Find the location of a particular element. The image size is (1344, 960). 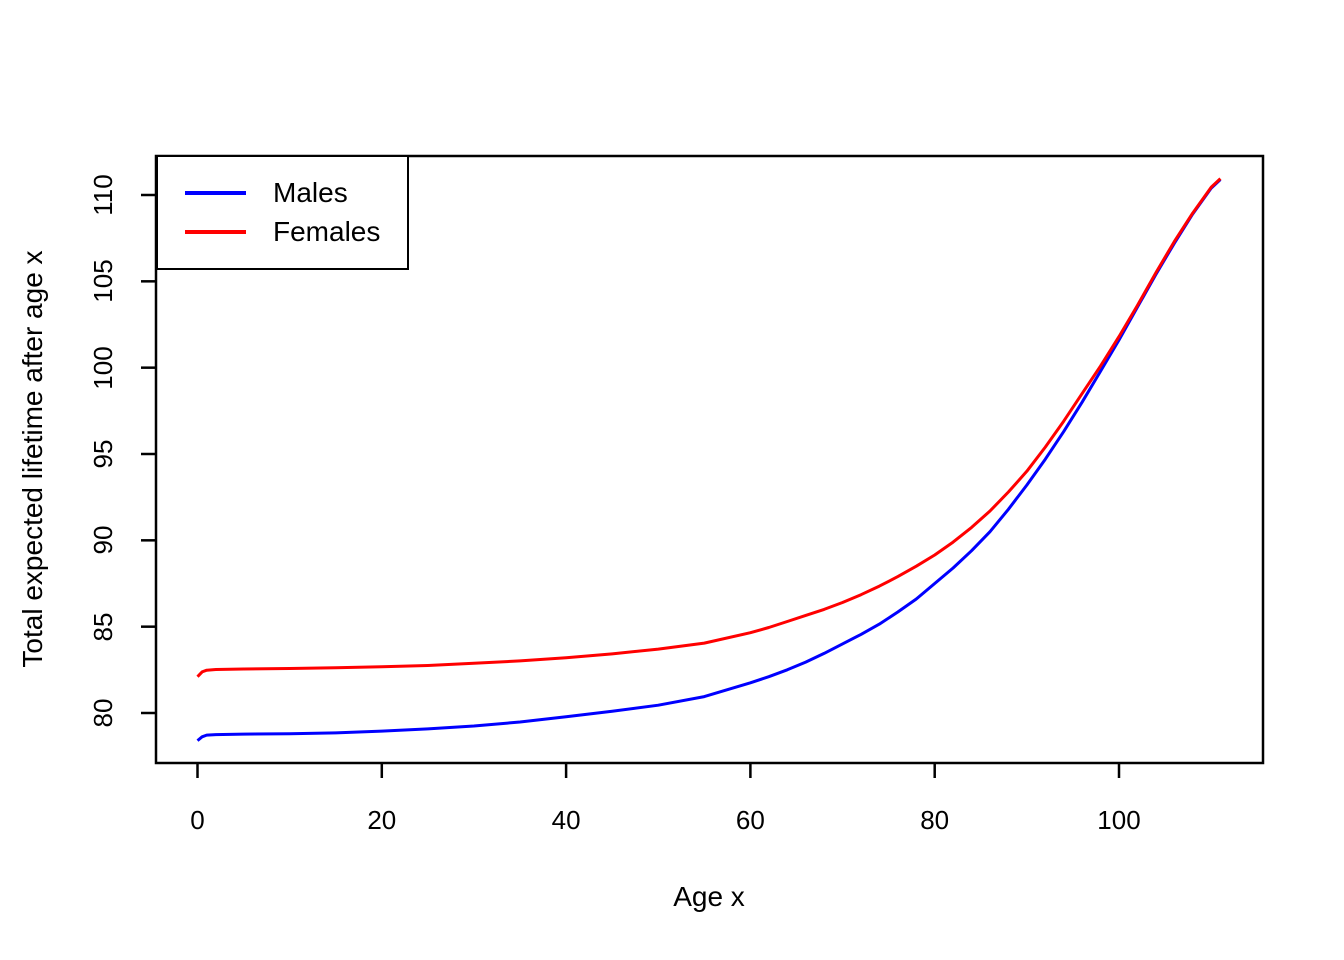

y-axis-title: Total expected lifetime after age x is located at coordinates (32, 459).